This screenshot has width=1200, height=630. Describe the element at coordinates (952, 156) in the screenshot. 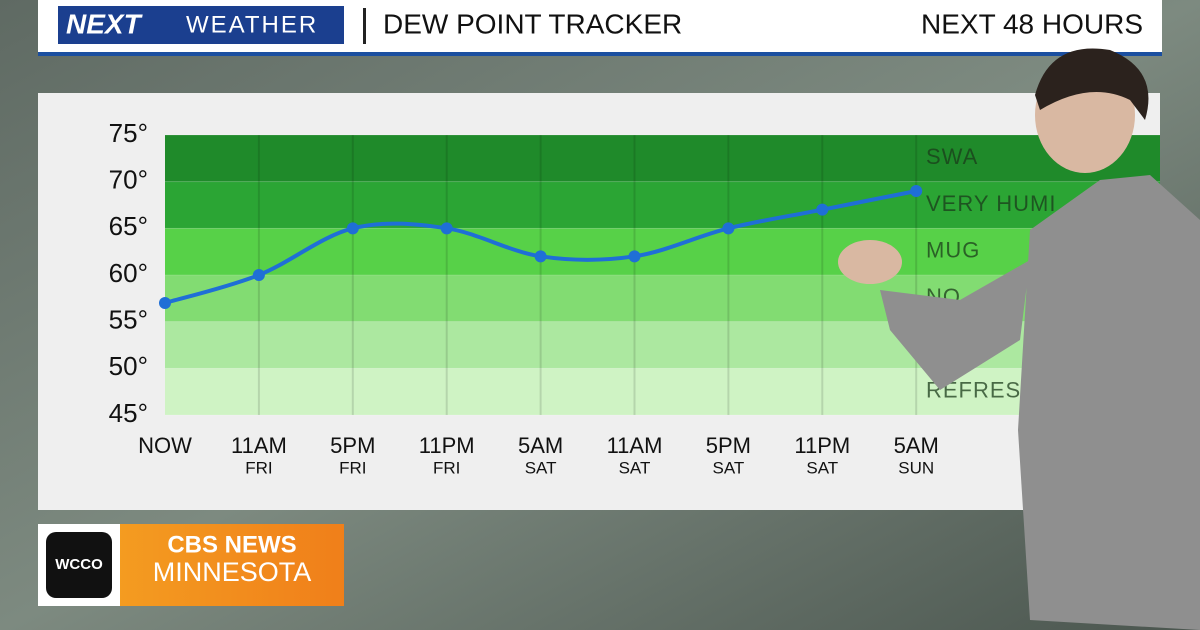

I see `band-label: SWA` at that location.